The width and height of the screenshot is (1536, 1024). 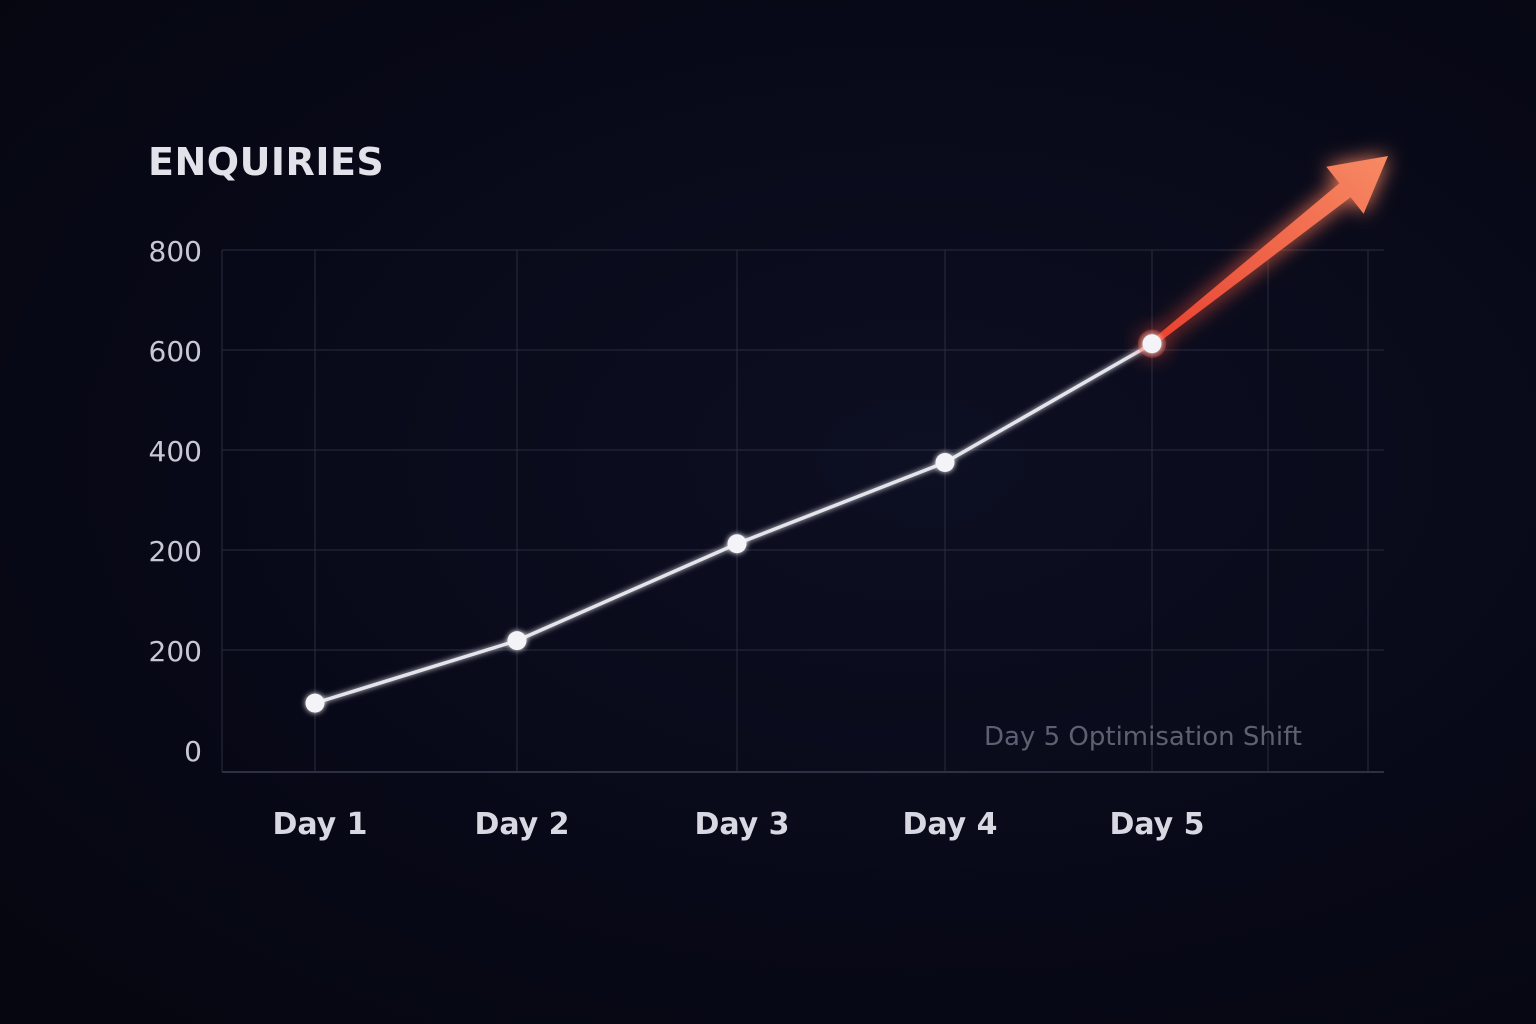 What do you see at coordinates (193, 751) in the screenshot?
I see `y-tick-label: 0` at bounding box center [193, 751].